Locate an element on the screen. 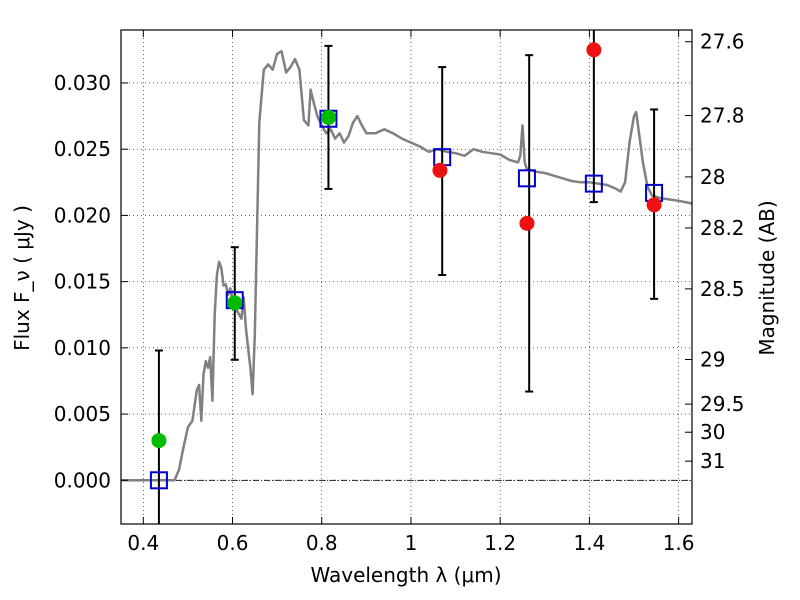  x-tick-label: 0.6 is located at coordinates (233, 543).